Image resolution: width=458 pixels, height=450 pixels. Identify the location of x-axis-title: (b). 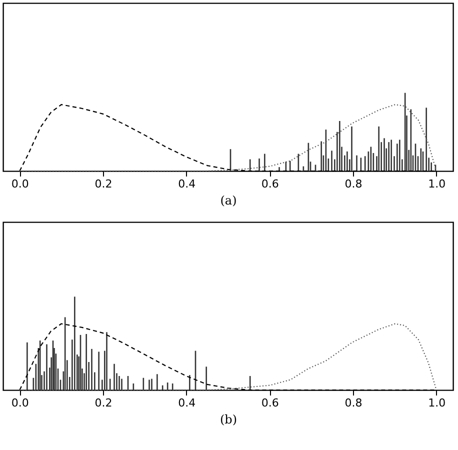
(229, 419).